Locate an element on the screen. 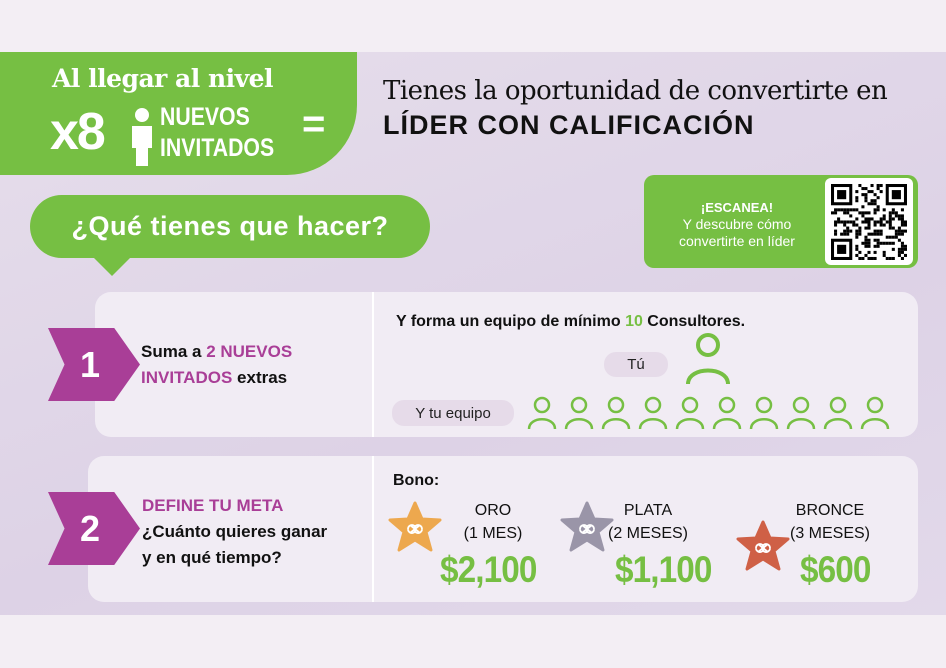  tier-period: (3 MESES) is located at coordinates (829, 533).